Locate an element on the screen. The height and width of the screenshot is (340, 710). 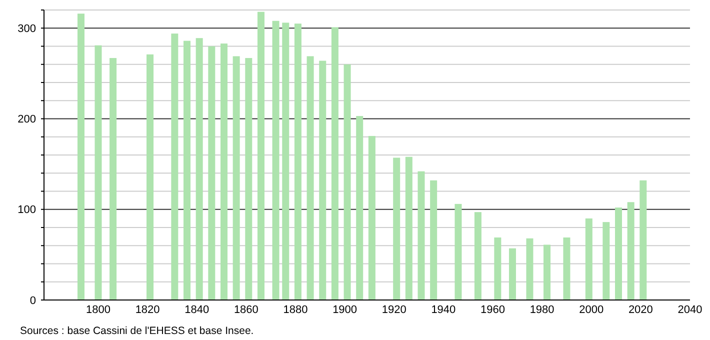
x-tick-label: 1940 is located at coordinates (443, 310).